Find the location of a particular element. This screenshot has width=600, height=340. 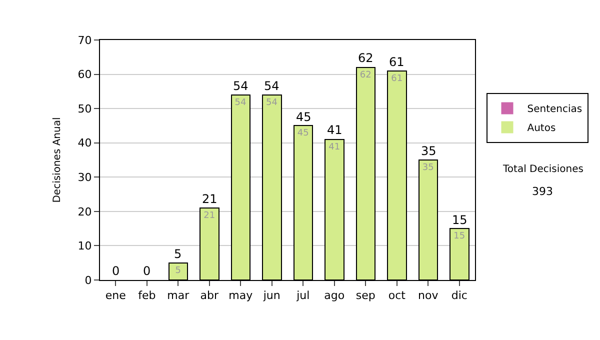

y-tick-label: 60 is located at coordinates (85, 75).